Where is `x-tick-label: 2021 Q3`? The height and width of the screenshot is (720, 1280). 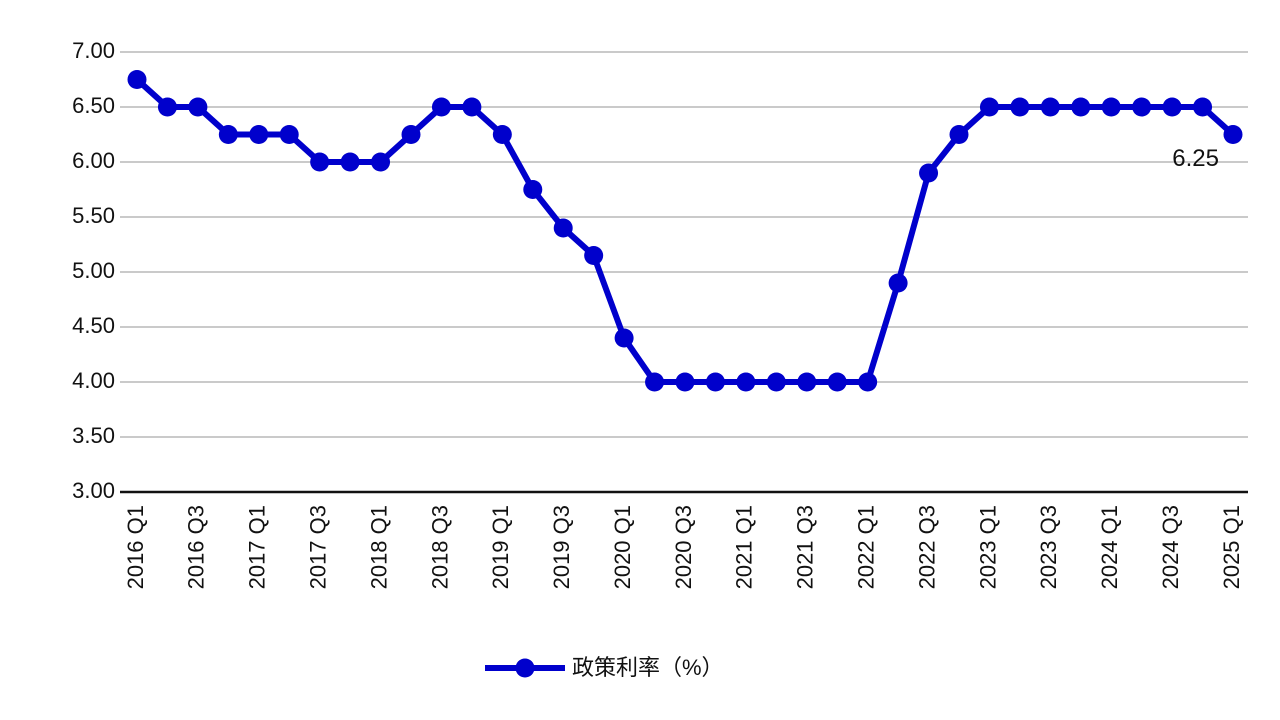 x-tick-label: 2021 Q3 is located at coordinates (805, 547).